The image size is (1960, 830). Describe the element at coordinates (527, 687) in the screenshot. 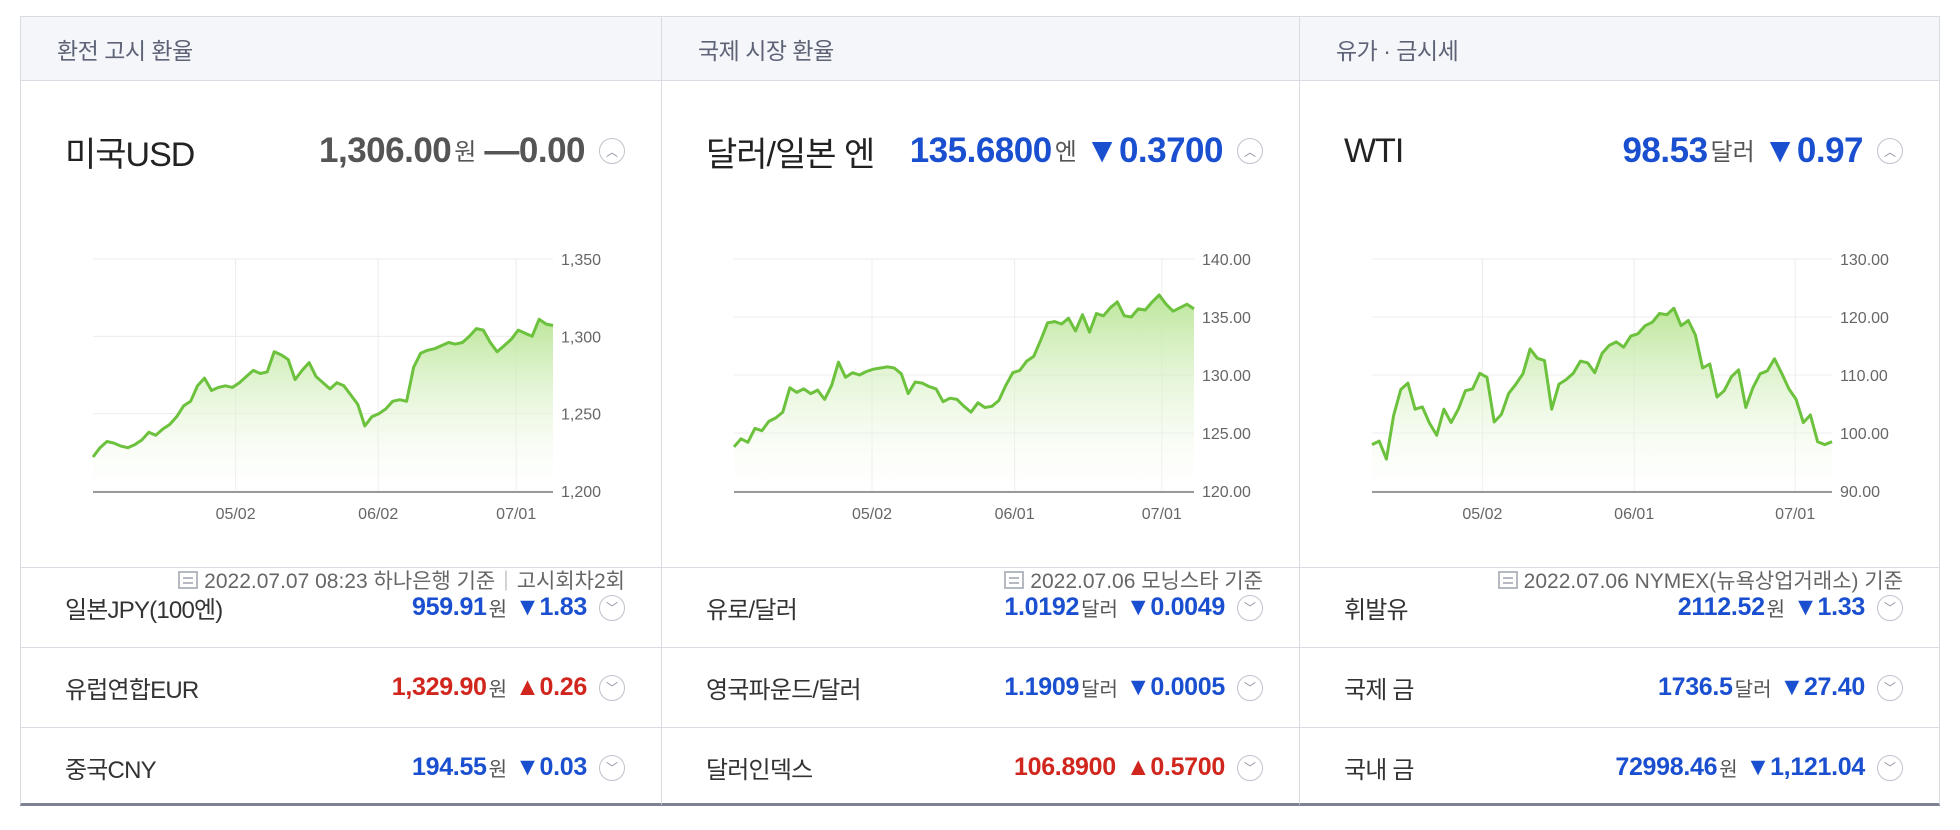

I see `up-arrow-icon: ▲` at that location.